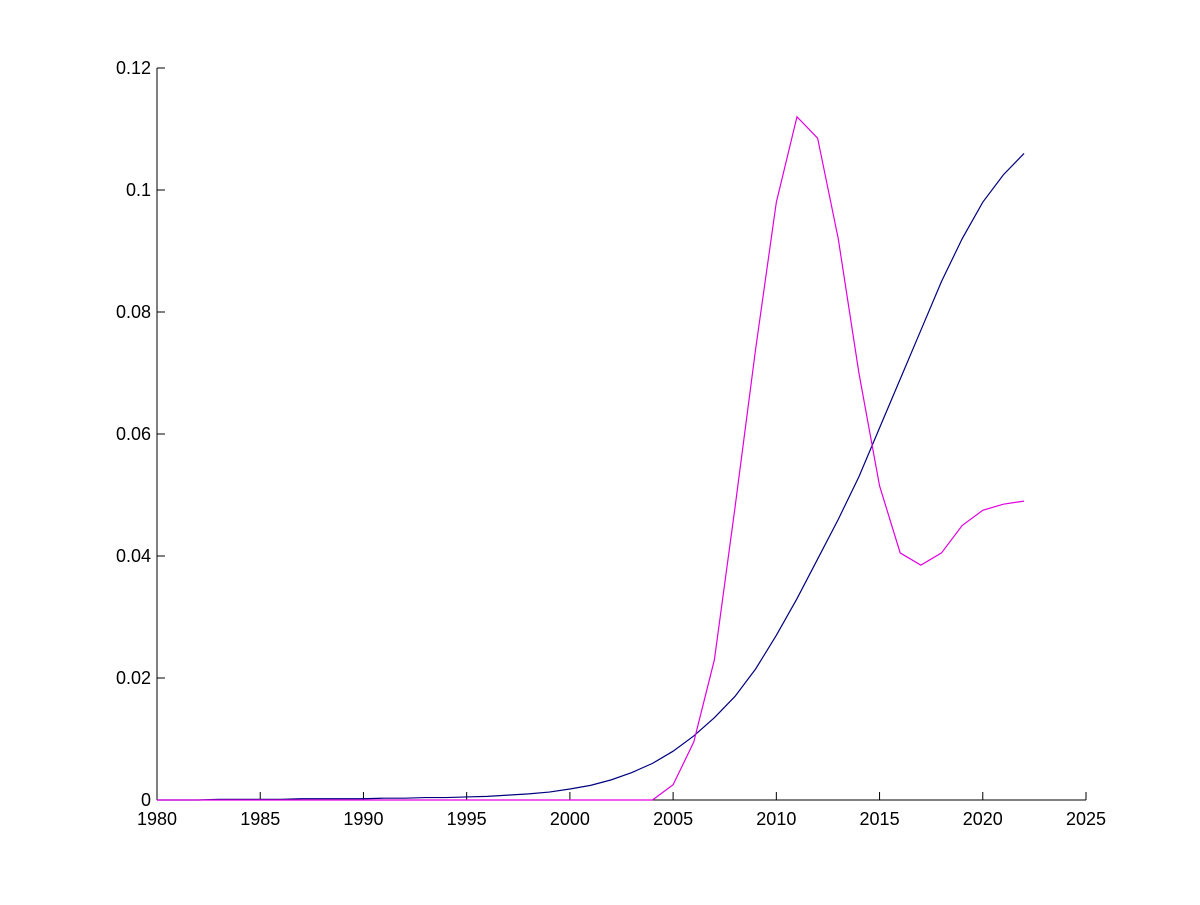 The width and height of the screenshot is (1200, 905). Describe the element at coordinates (467, 819) in the screenshot. I see `x-tick-label: 1995` at that location.